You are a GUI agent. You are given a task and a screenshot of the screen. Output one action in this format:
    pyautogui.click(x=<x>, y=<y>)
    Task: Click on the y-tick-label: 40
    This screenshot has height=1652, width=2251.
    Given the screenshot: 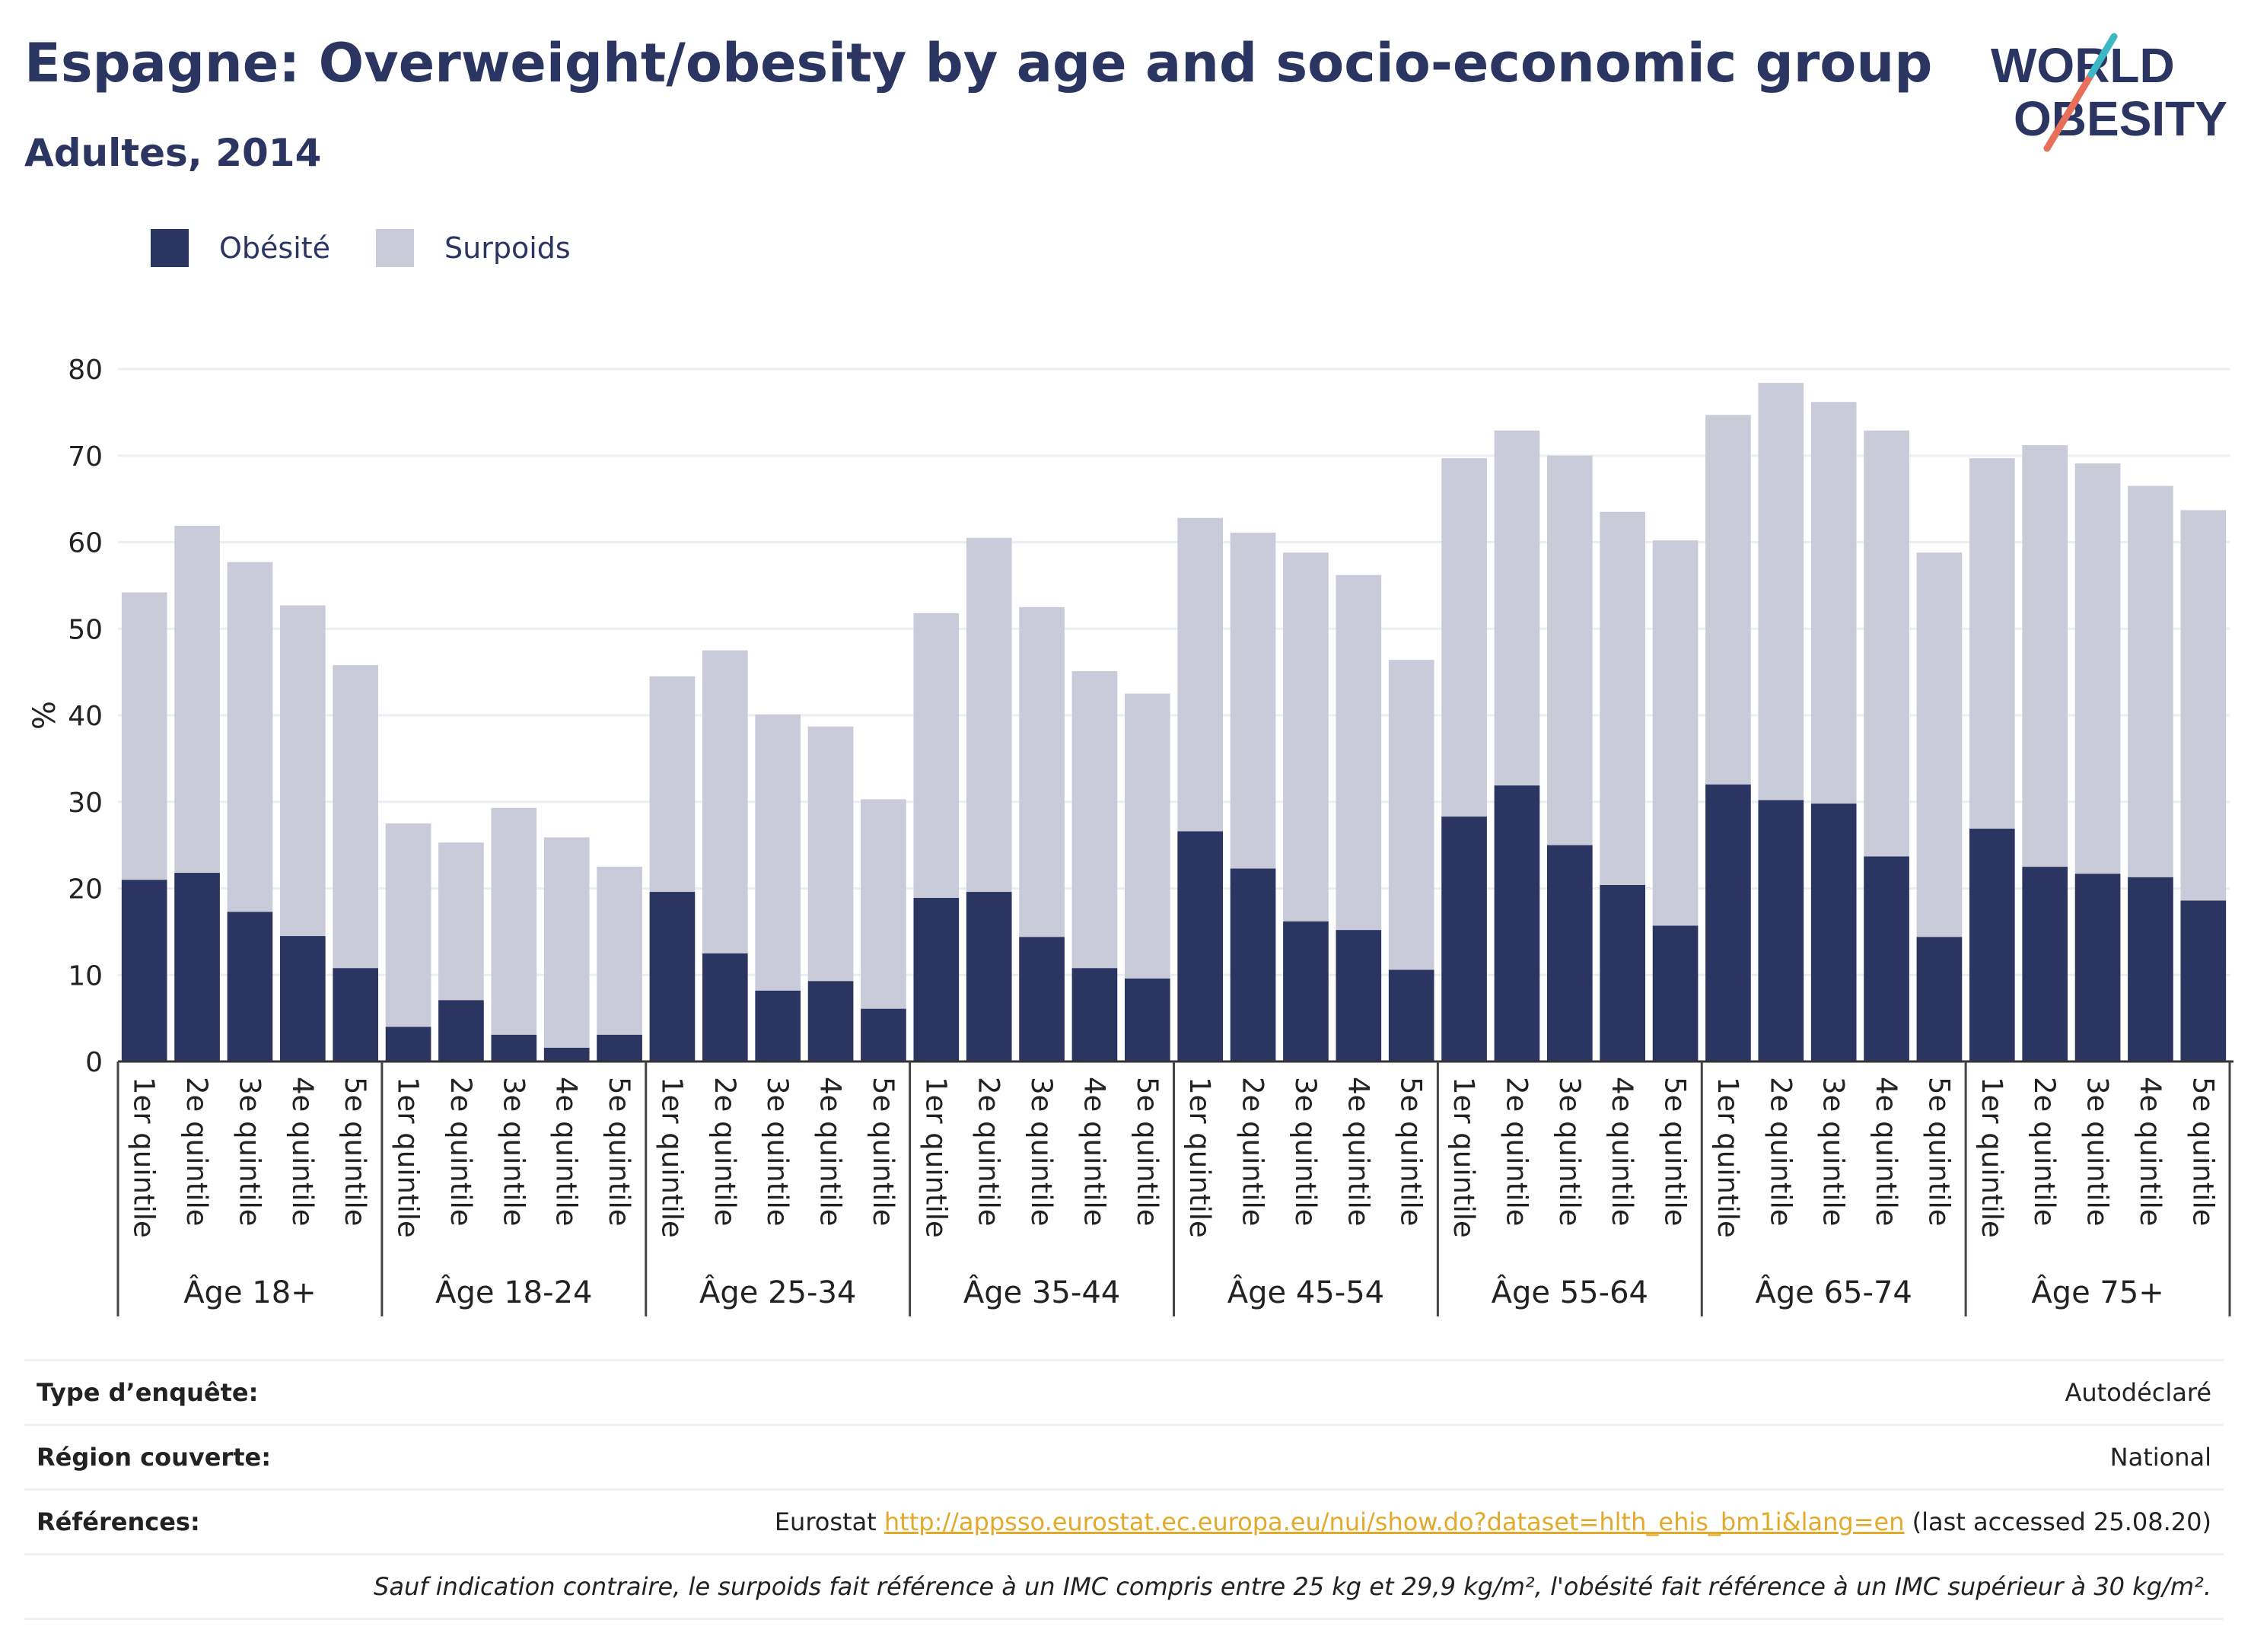 What is the action you would take?
    pyautogui.click(x=85, y=716)
    